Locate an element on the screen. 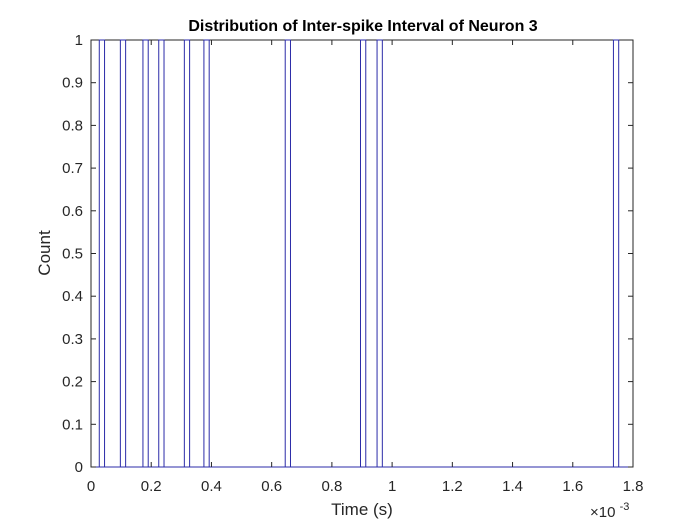 Image resolution: width=700 pixels, height=525 pixels. x-tick-label: 0.6 is located at coordinates (271, 486).